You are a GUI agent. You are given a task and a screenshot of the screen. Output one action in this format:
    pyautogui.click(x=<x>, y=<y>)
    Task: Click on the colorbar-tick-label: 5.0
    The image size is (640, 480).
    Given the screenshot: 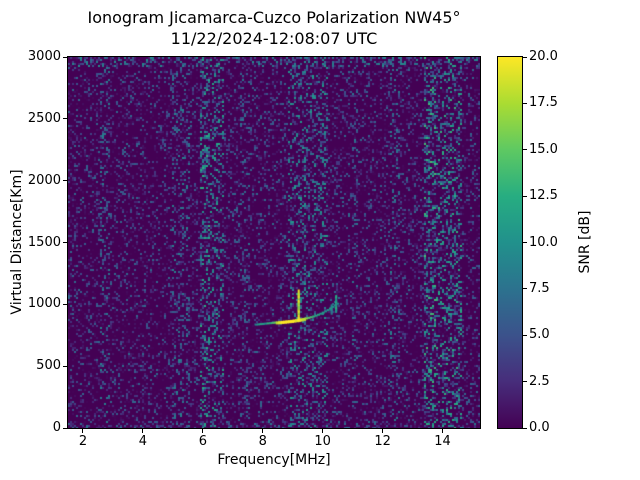 What is the action you would take?
    pyautogui.click(x=539, y=335)
    